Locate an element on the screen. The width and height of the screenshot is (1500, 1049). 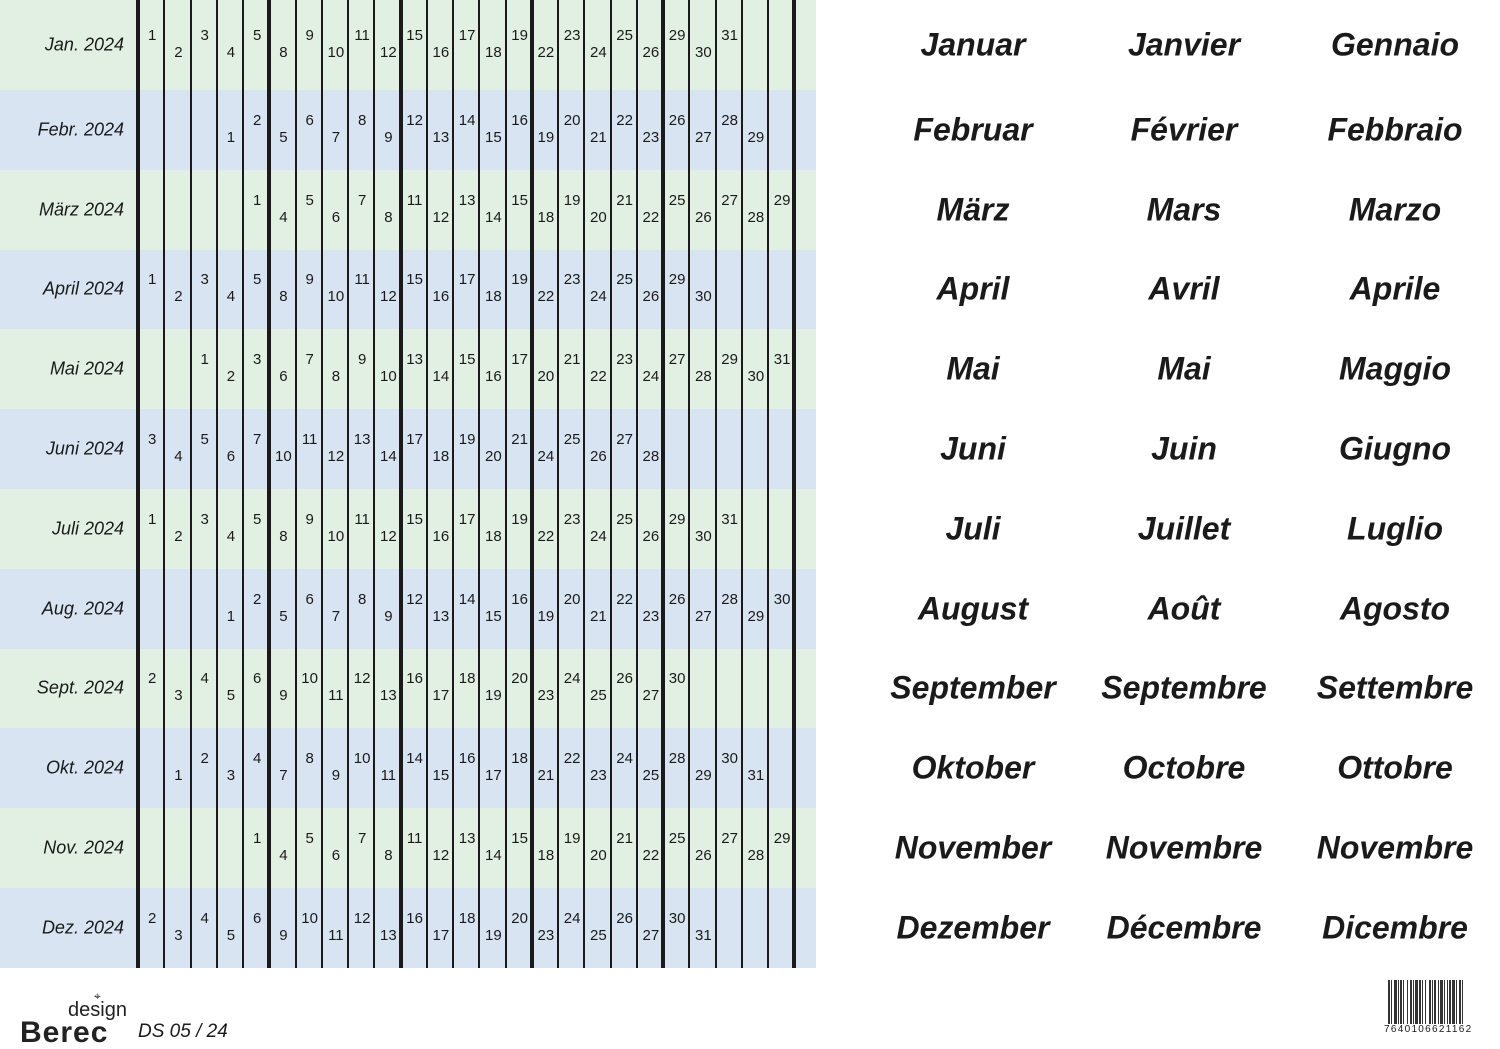
day-cell: 22 is located at coordinates (546, 290).